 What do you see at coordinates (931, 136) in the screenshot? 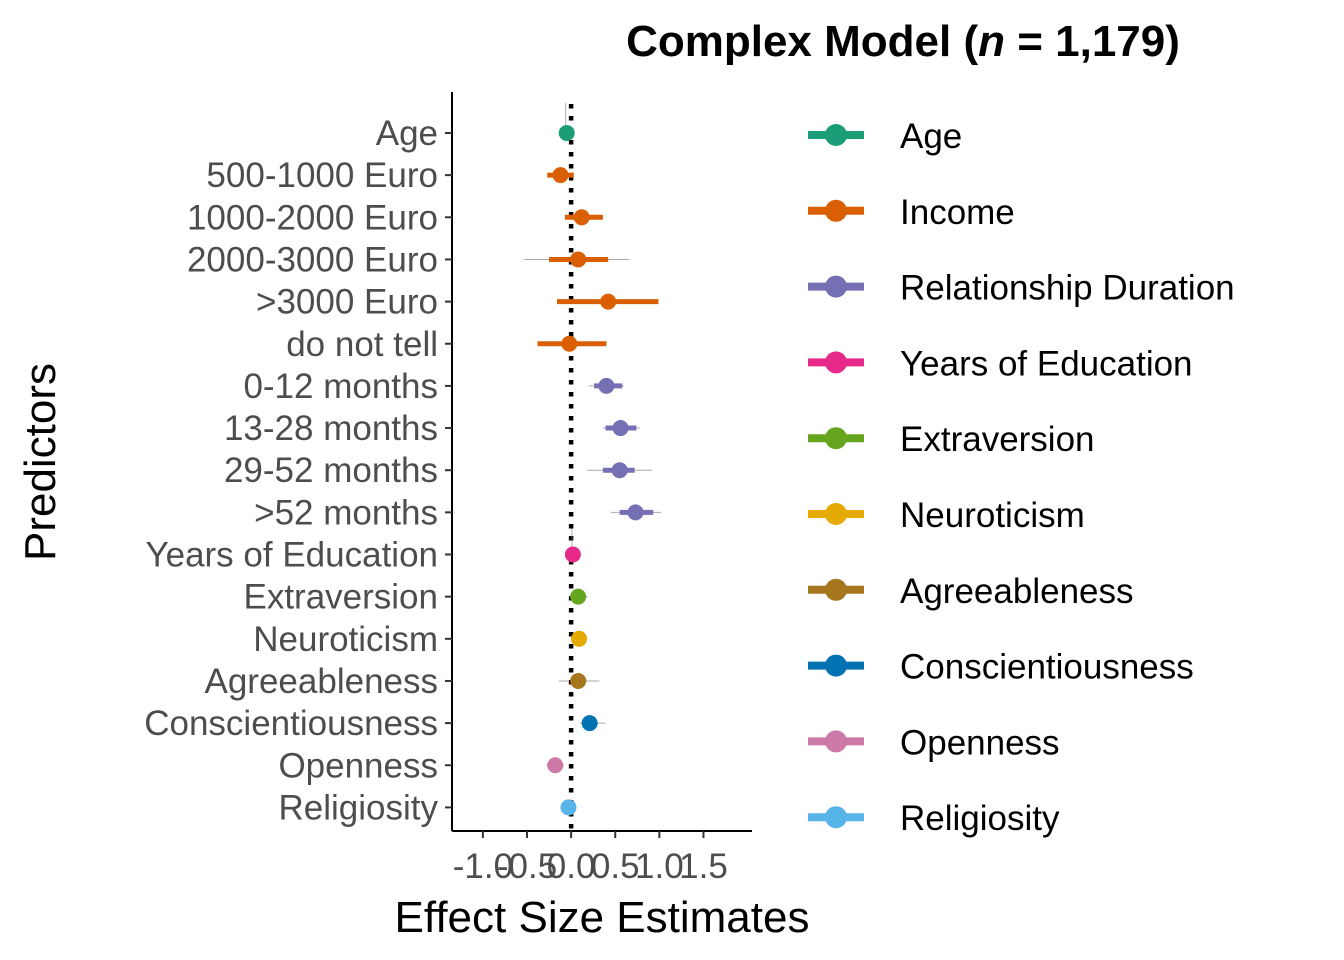
I see `legend-label: Age` at bounding box center [931, 136].